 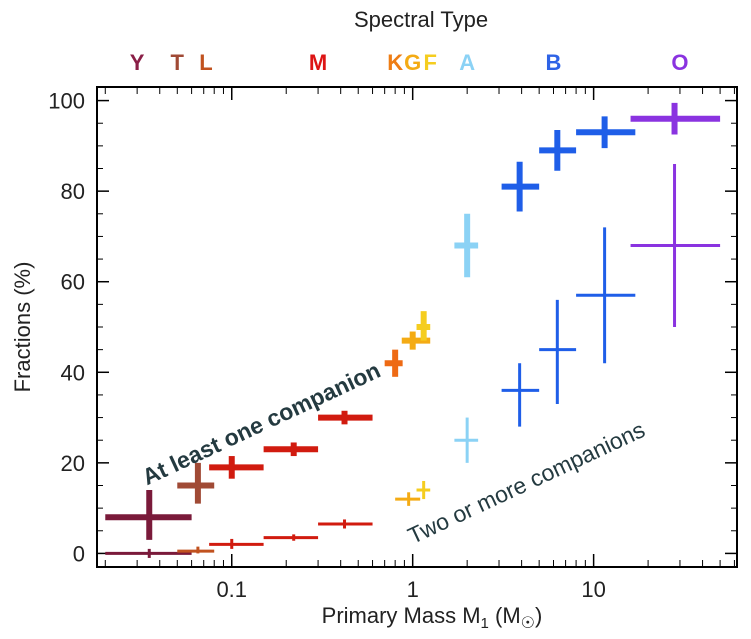 What do you see at coordinates (679, 62) in the screenshot?
I see `spectral-type-o: O` at bounding box center [679, 62].